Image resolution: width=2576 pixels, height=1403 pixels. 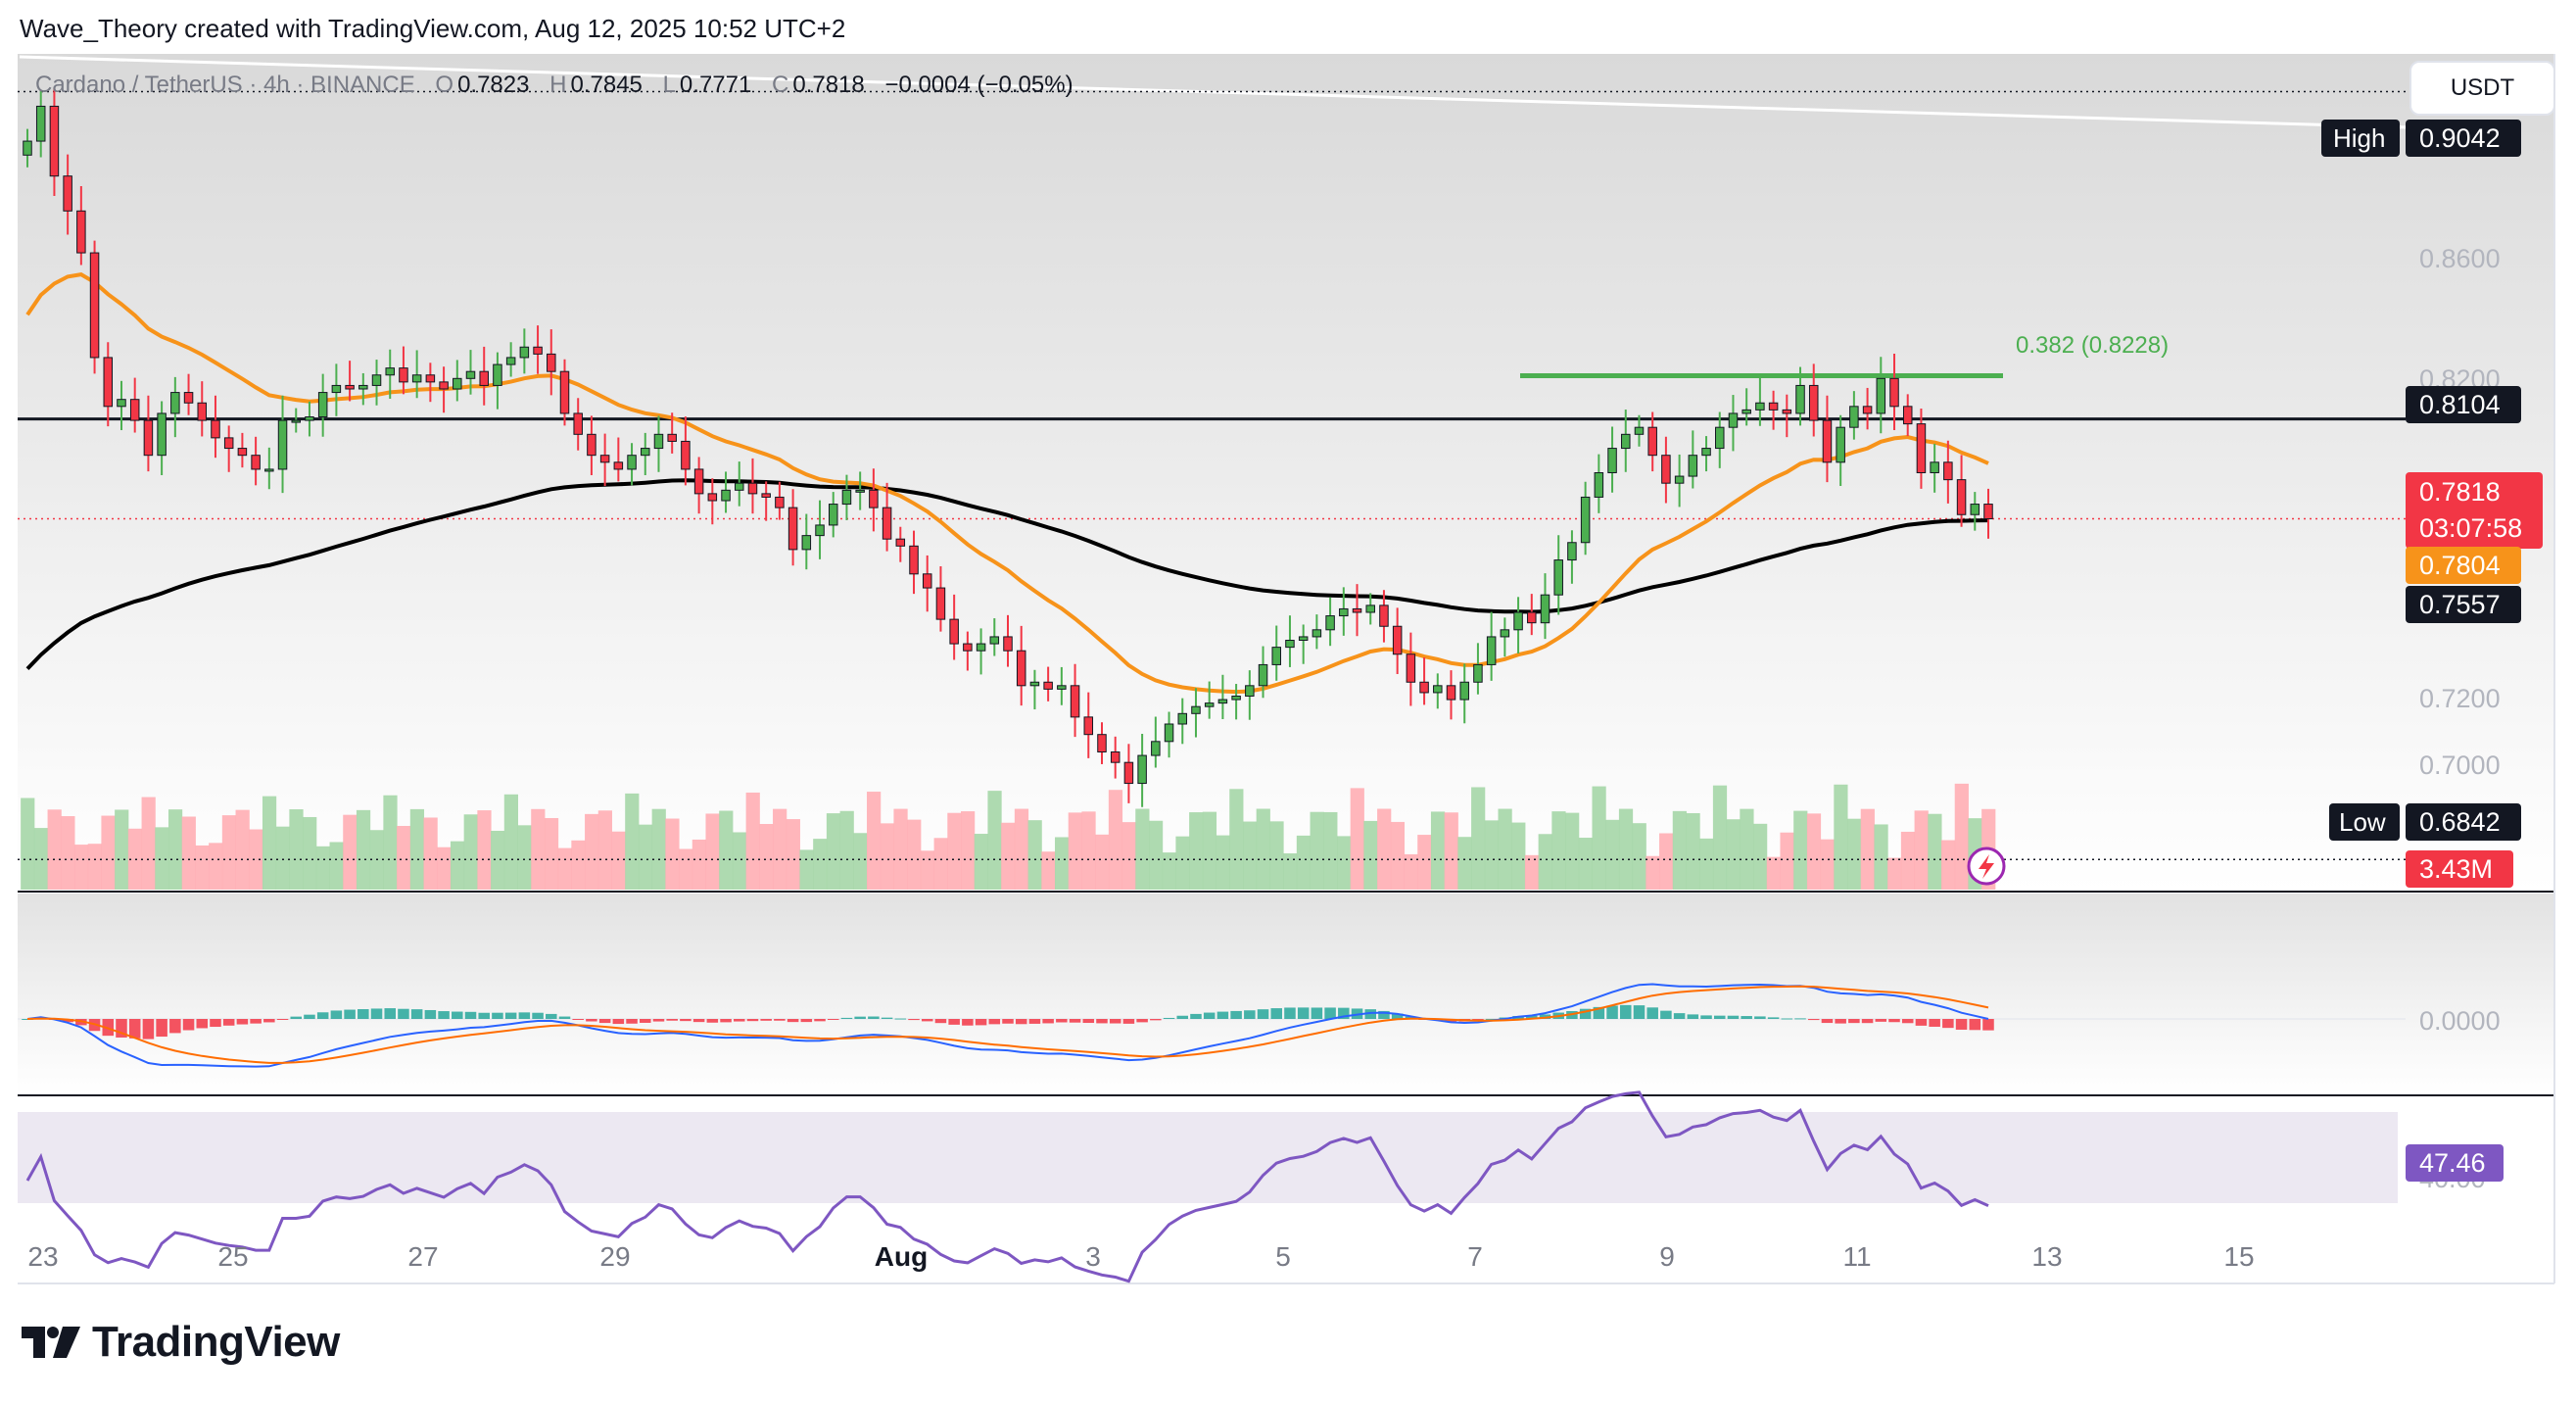 I want to click on currency-button: USDT, so click(x=2482, y=88).